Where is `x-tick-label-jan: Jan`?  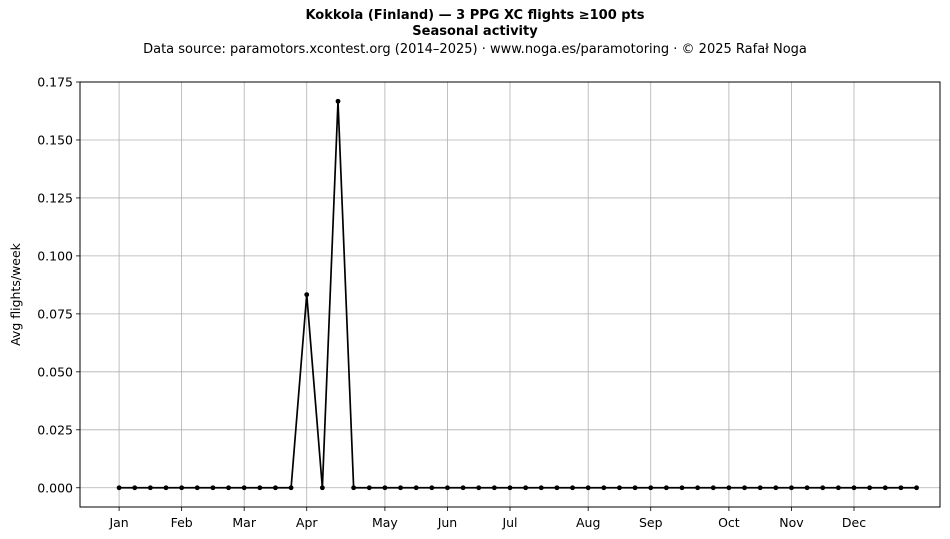 x-tick-label-jan: Jan is located at coordinates (118, 522).